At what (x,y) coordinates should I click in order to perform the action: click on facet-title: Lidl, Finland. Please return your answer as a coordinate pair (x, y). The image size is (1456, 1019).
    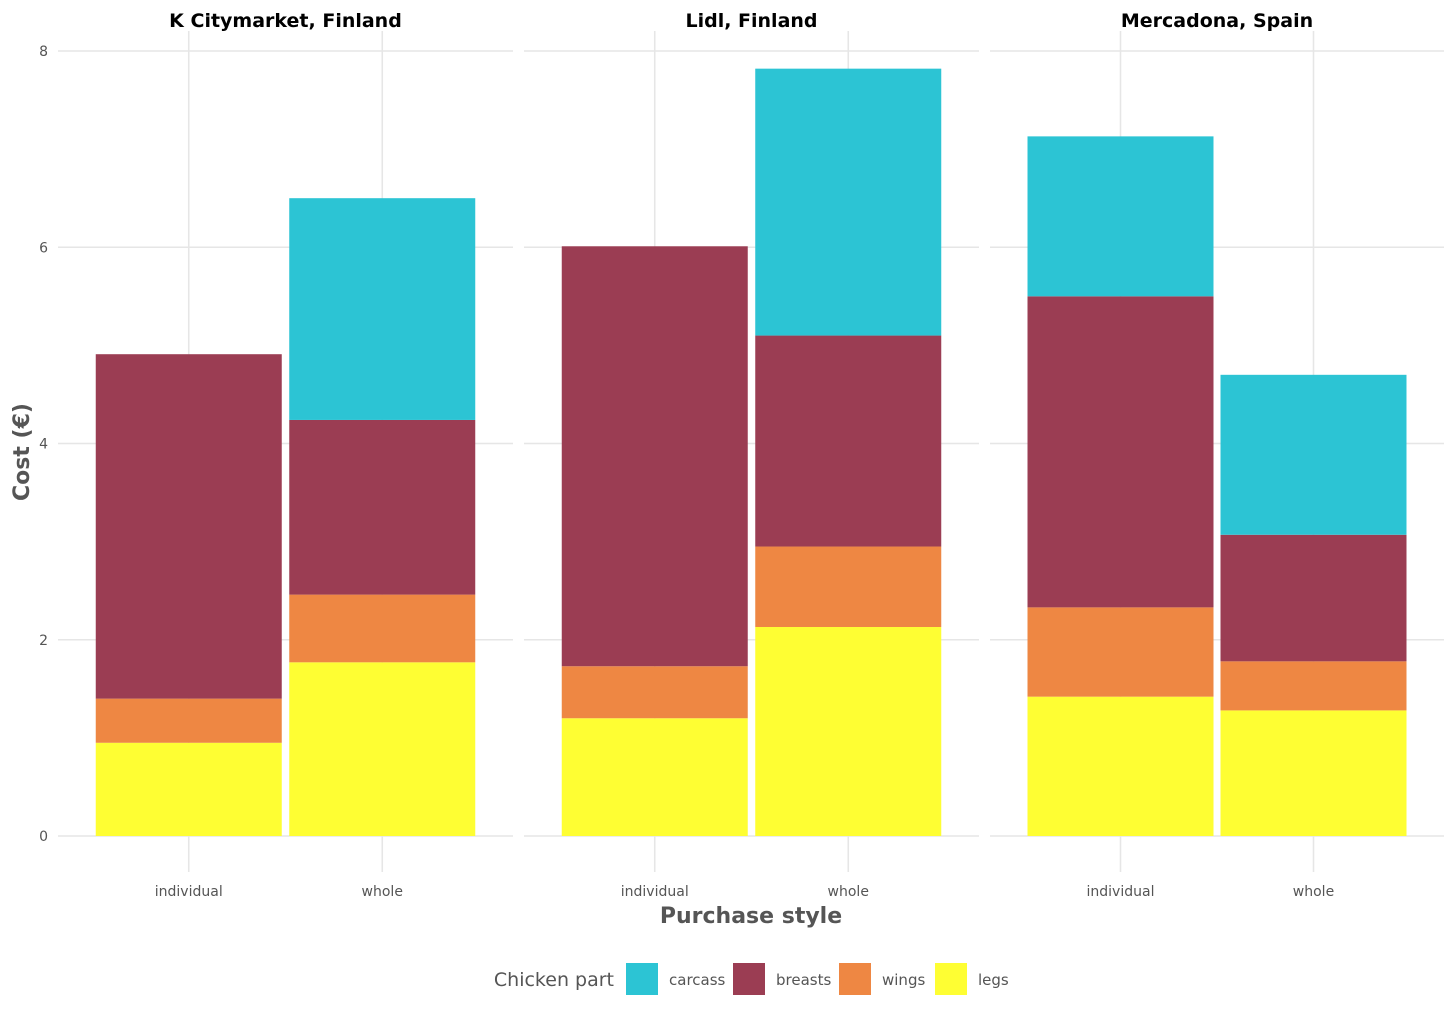
    Looking at the image, I should click on (751, 21).